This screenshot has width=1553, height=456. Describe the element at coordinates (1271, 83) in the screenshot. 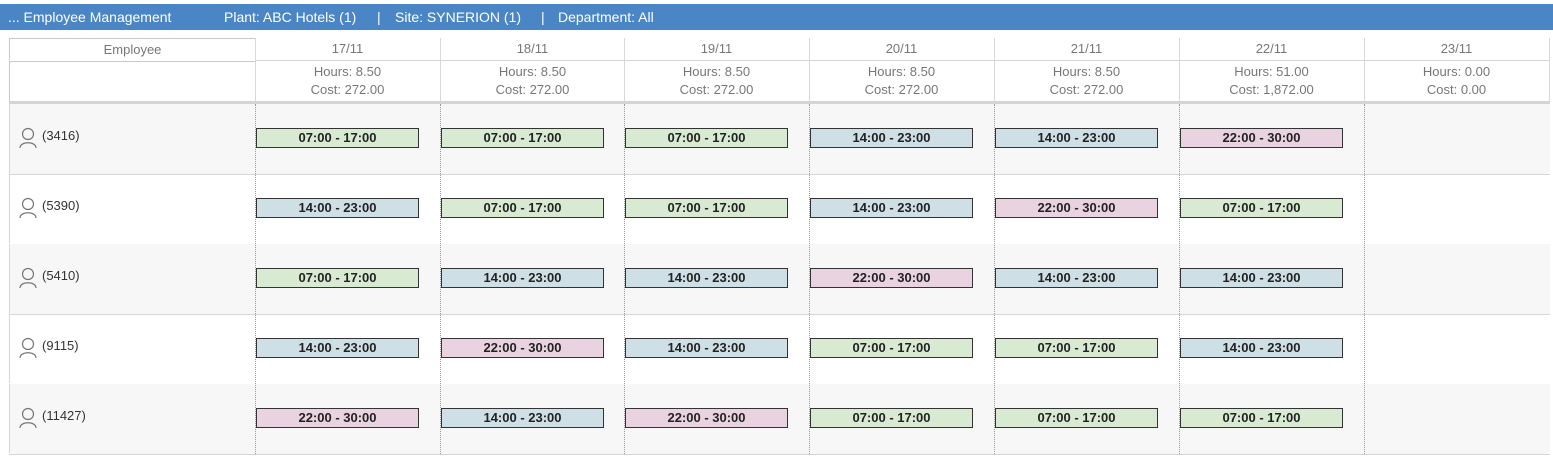

I see `day-summary: Hours: 51.00 Cost: 1,872.00` at that location.